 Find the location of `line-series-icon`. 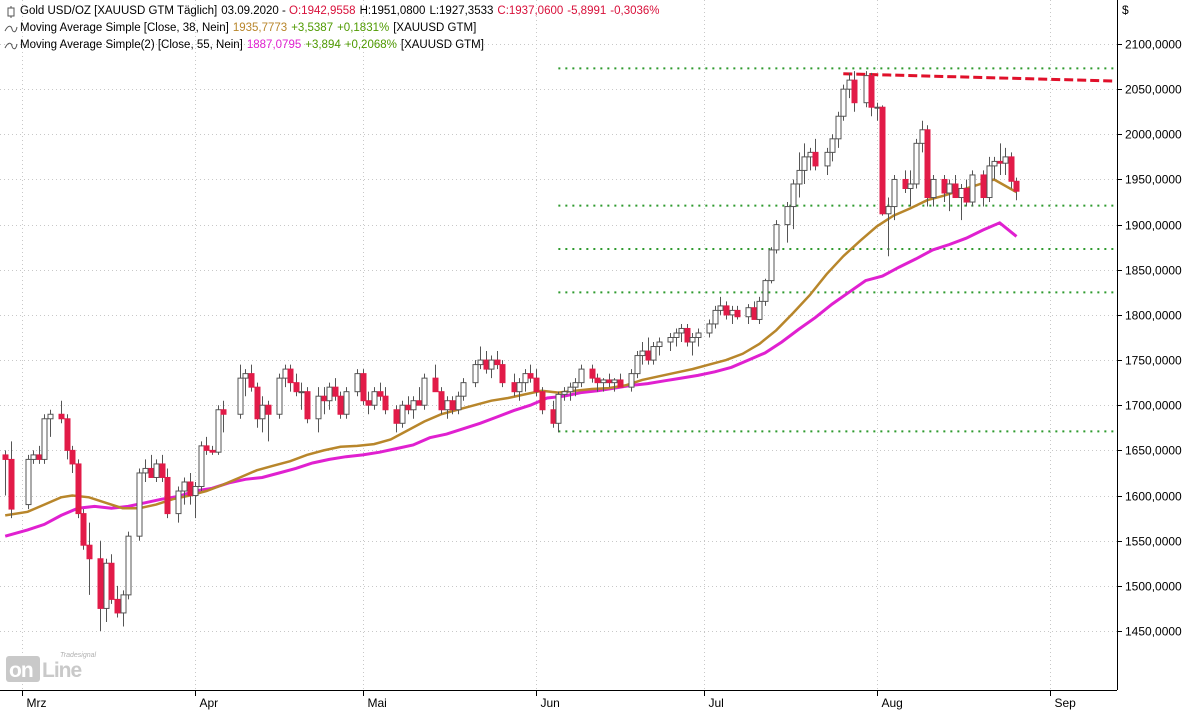

line-series-icon is located at coordinates (11, 28).